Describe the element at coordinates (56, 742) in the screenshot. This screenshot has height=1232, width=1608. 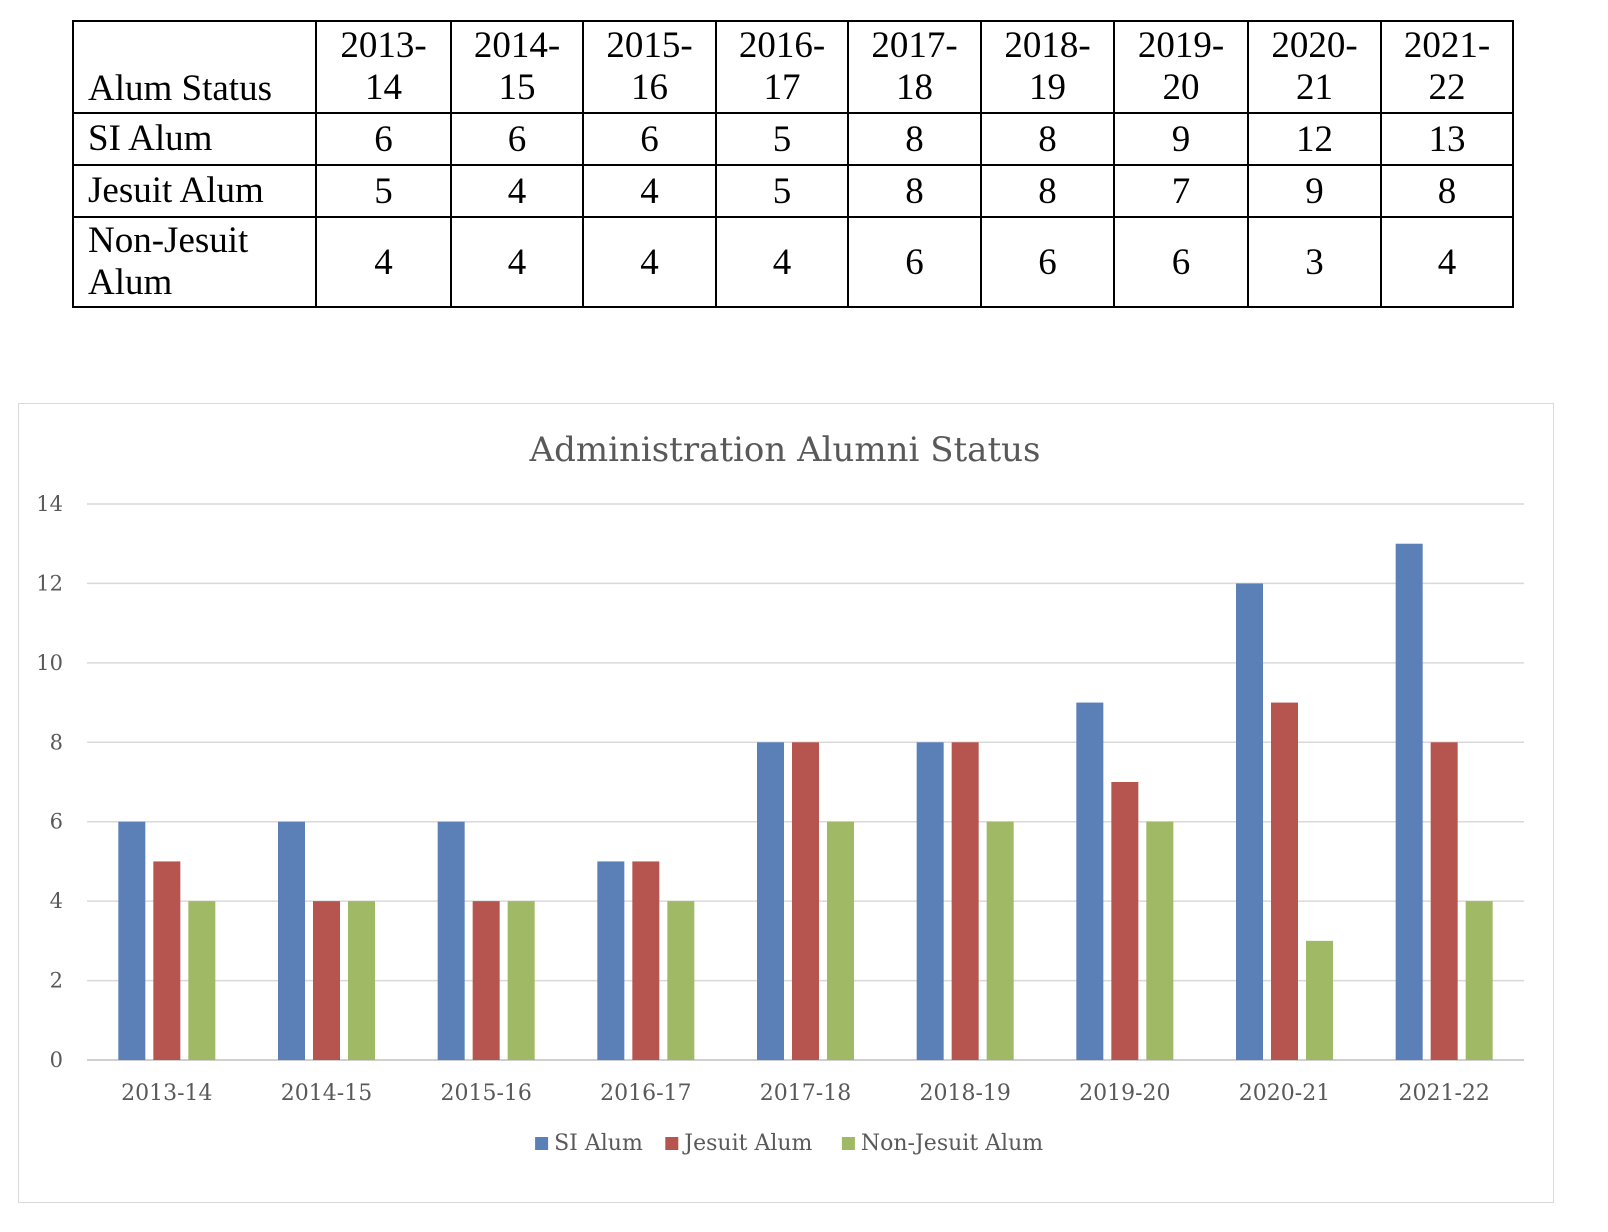
I see `y-tick-label: 8` at that location.